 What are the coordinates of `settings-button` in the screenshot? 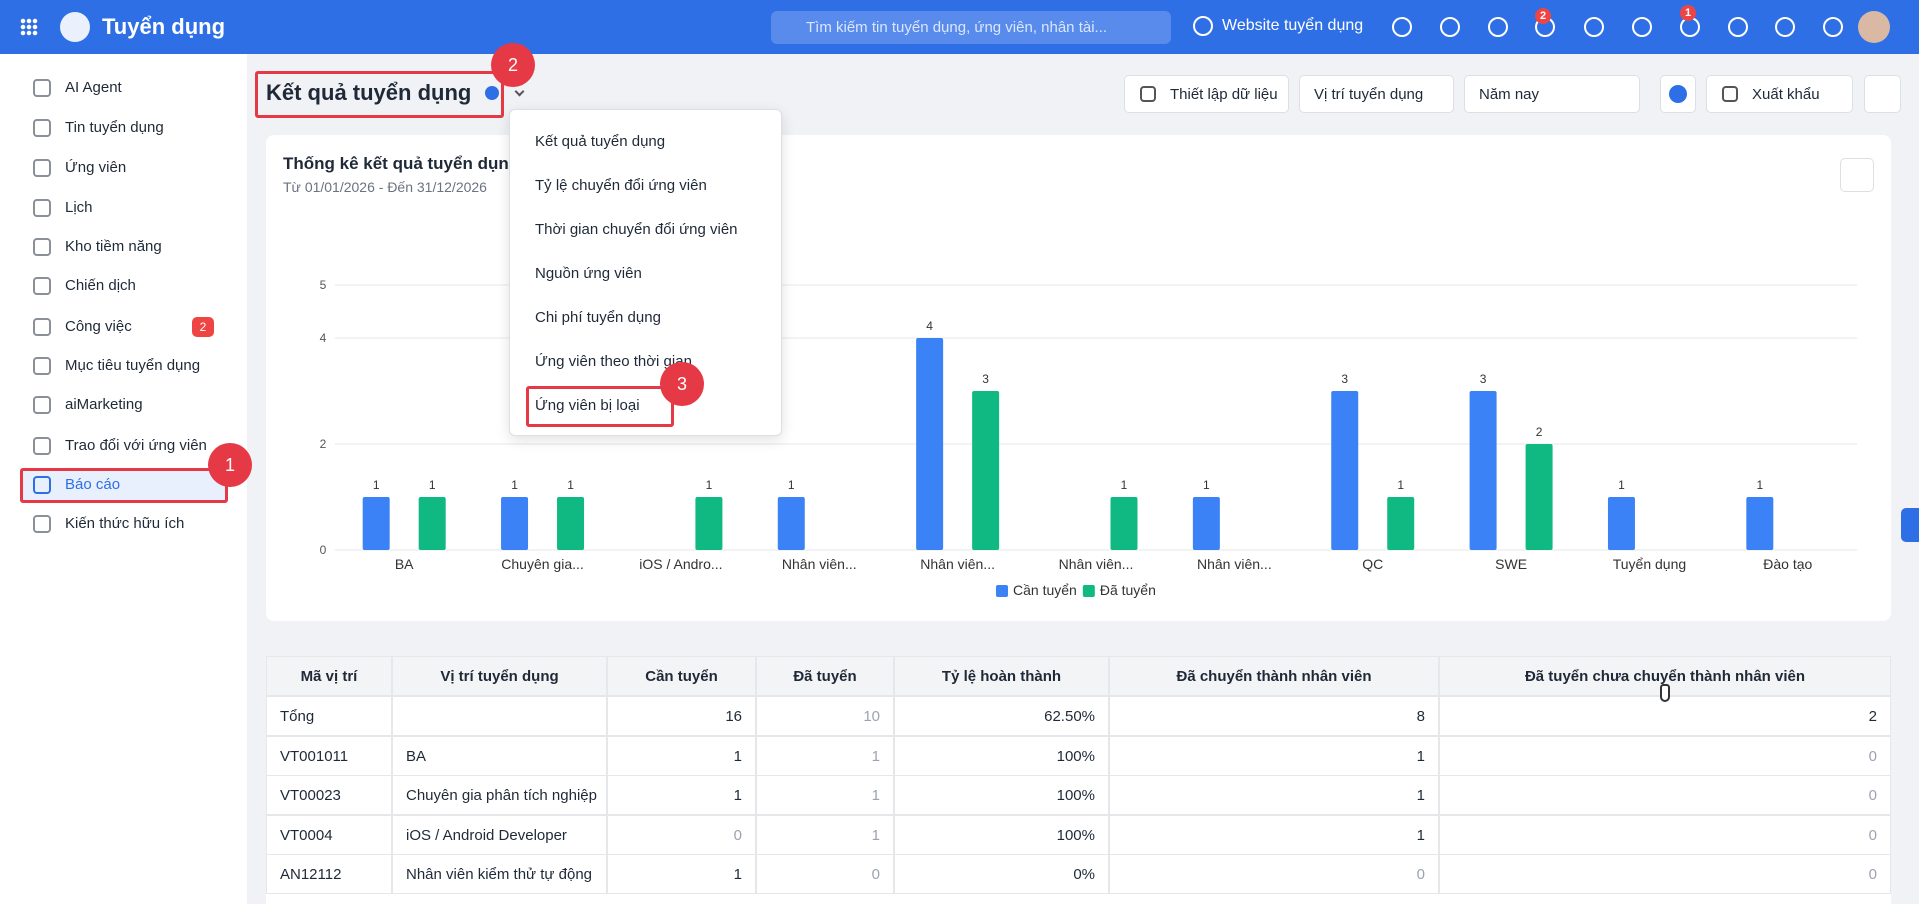 It's located at (1857, 175).